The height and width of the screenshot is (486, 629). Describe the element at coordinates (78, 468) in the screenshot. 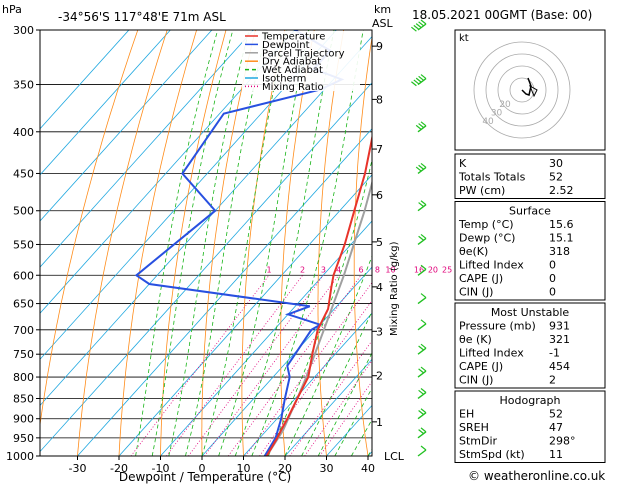

I see `temperature-tick-label: -30` at that location.